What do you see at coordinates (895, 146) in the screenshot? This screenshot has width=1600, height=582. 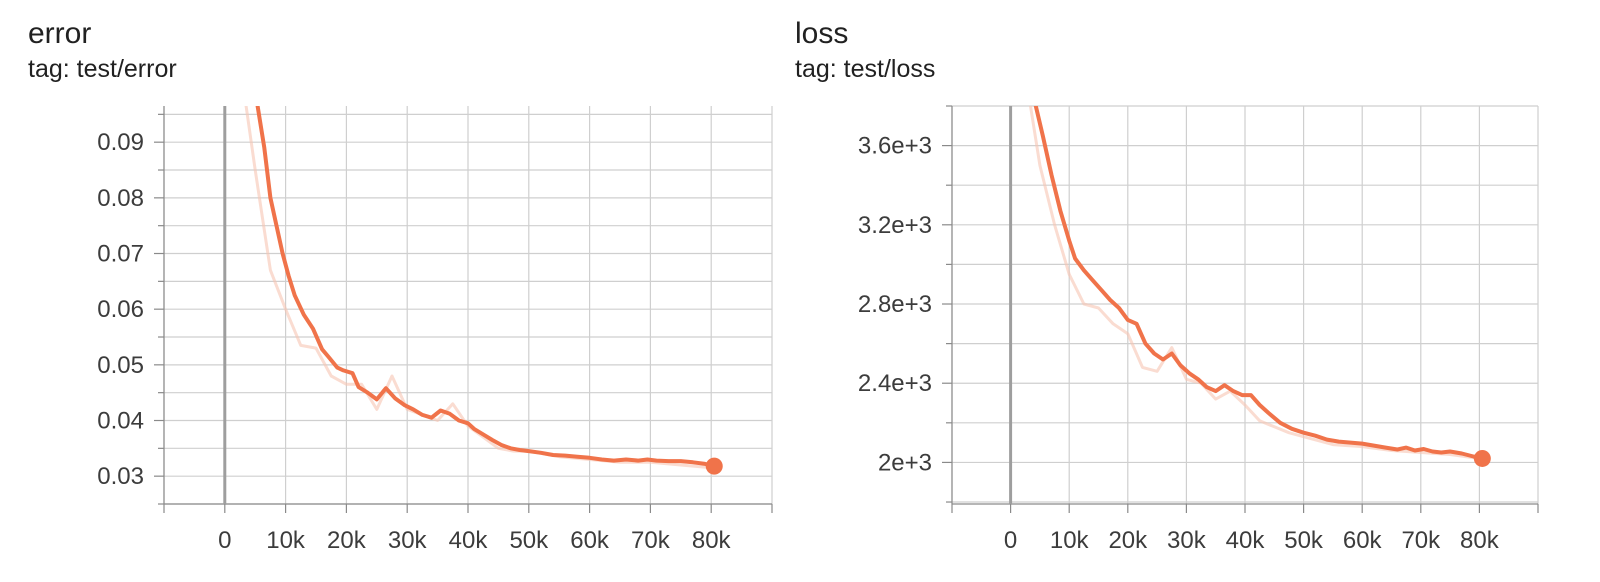 I see `y-tick-label: 3.6e+3` at bounding box center [895, 146].